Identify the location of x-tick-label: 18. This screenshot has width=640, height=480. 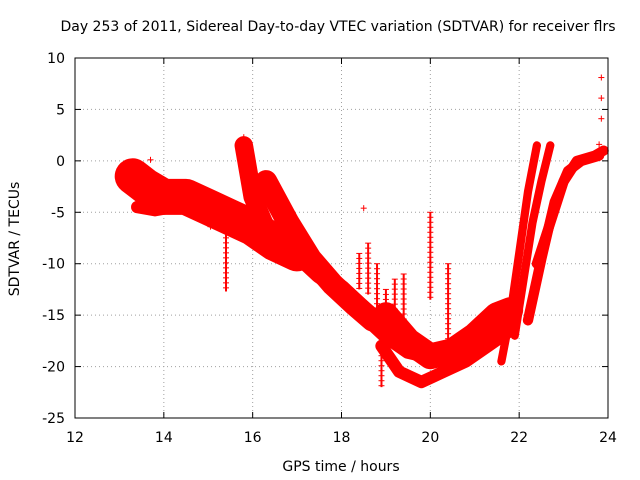
(342, 438).